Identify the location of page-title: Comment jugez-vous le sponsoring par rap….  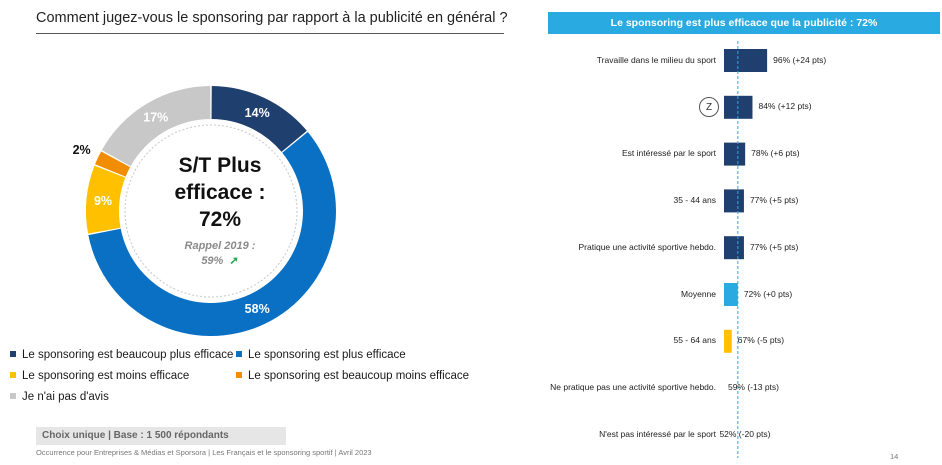
(272, 18).